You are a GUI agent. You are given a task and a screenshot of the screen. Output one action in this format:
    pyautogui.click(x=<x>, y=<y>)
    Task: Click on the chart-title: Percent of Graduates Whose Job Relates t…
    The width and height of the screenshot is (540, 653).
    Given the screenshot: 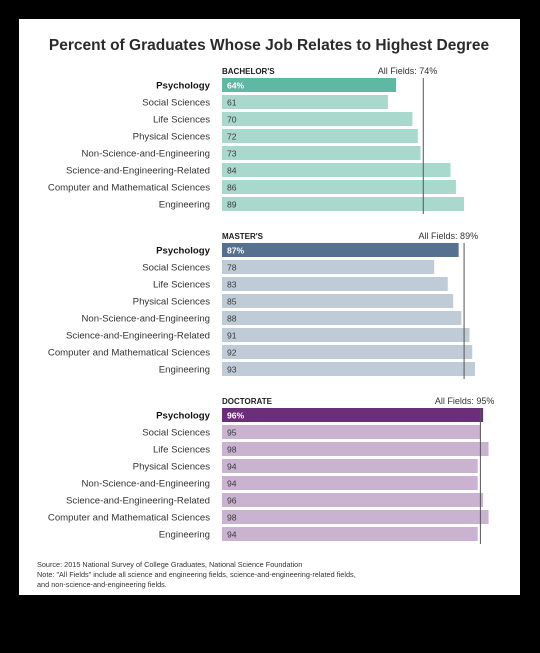 What is the action you would take?
    pyautogui.click(x=269, y=45)
    